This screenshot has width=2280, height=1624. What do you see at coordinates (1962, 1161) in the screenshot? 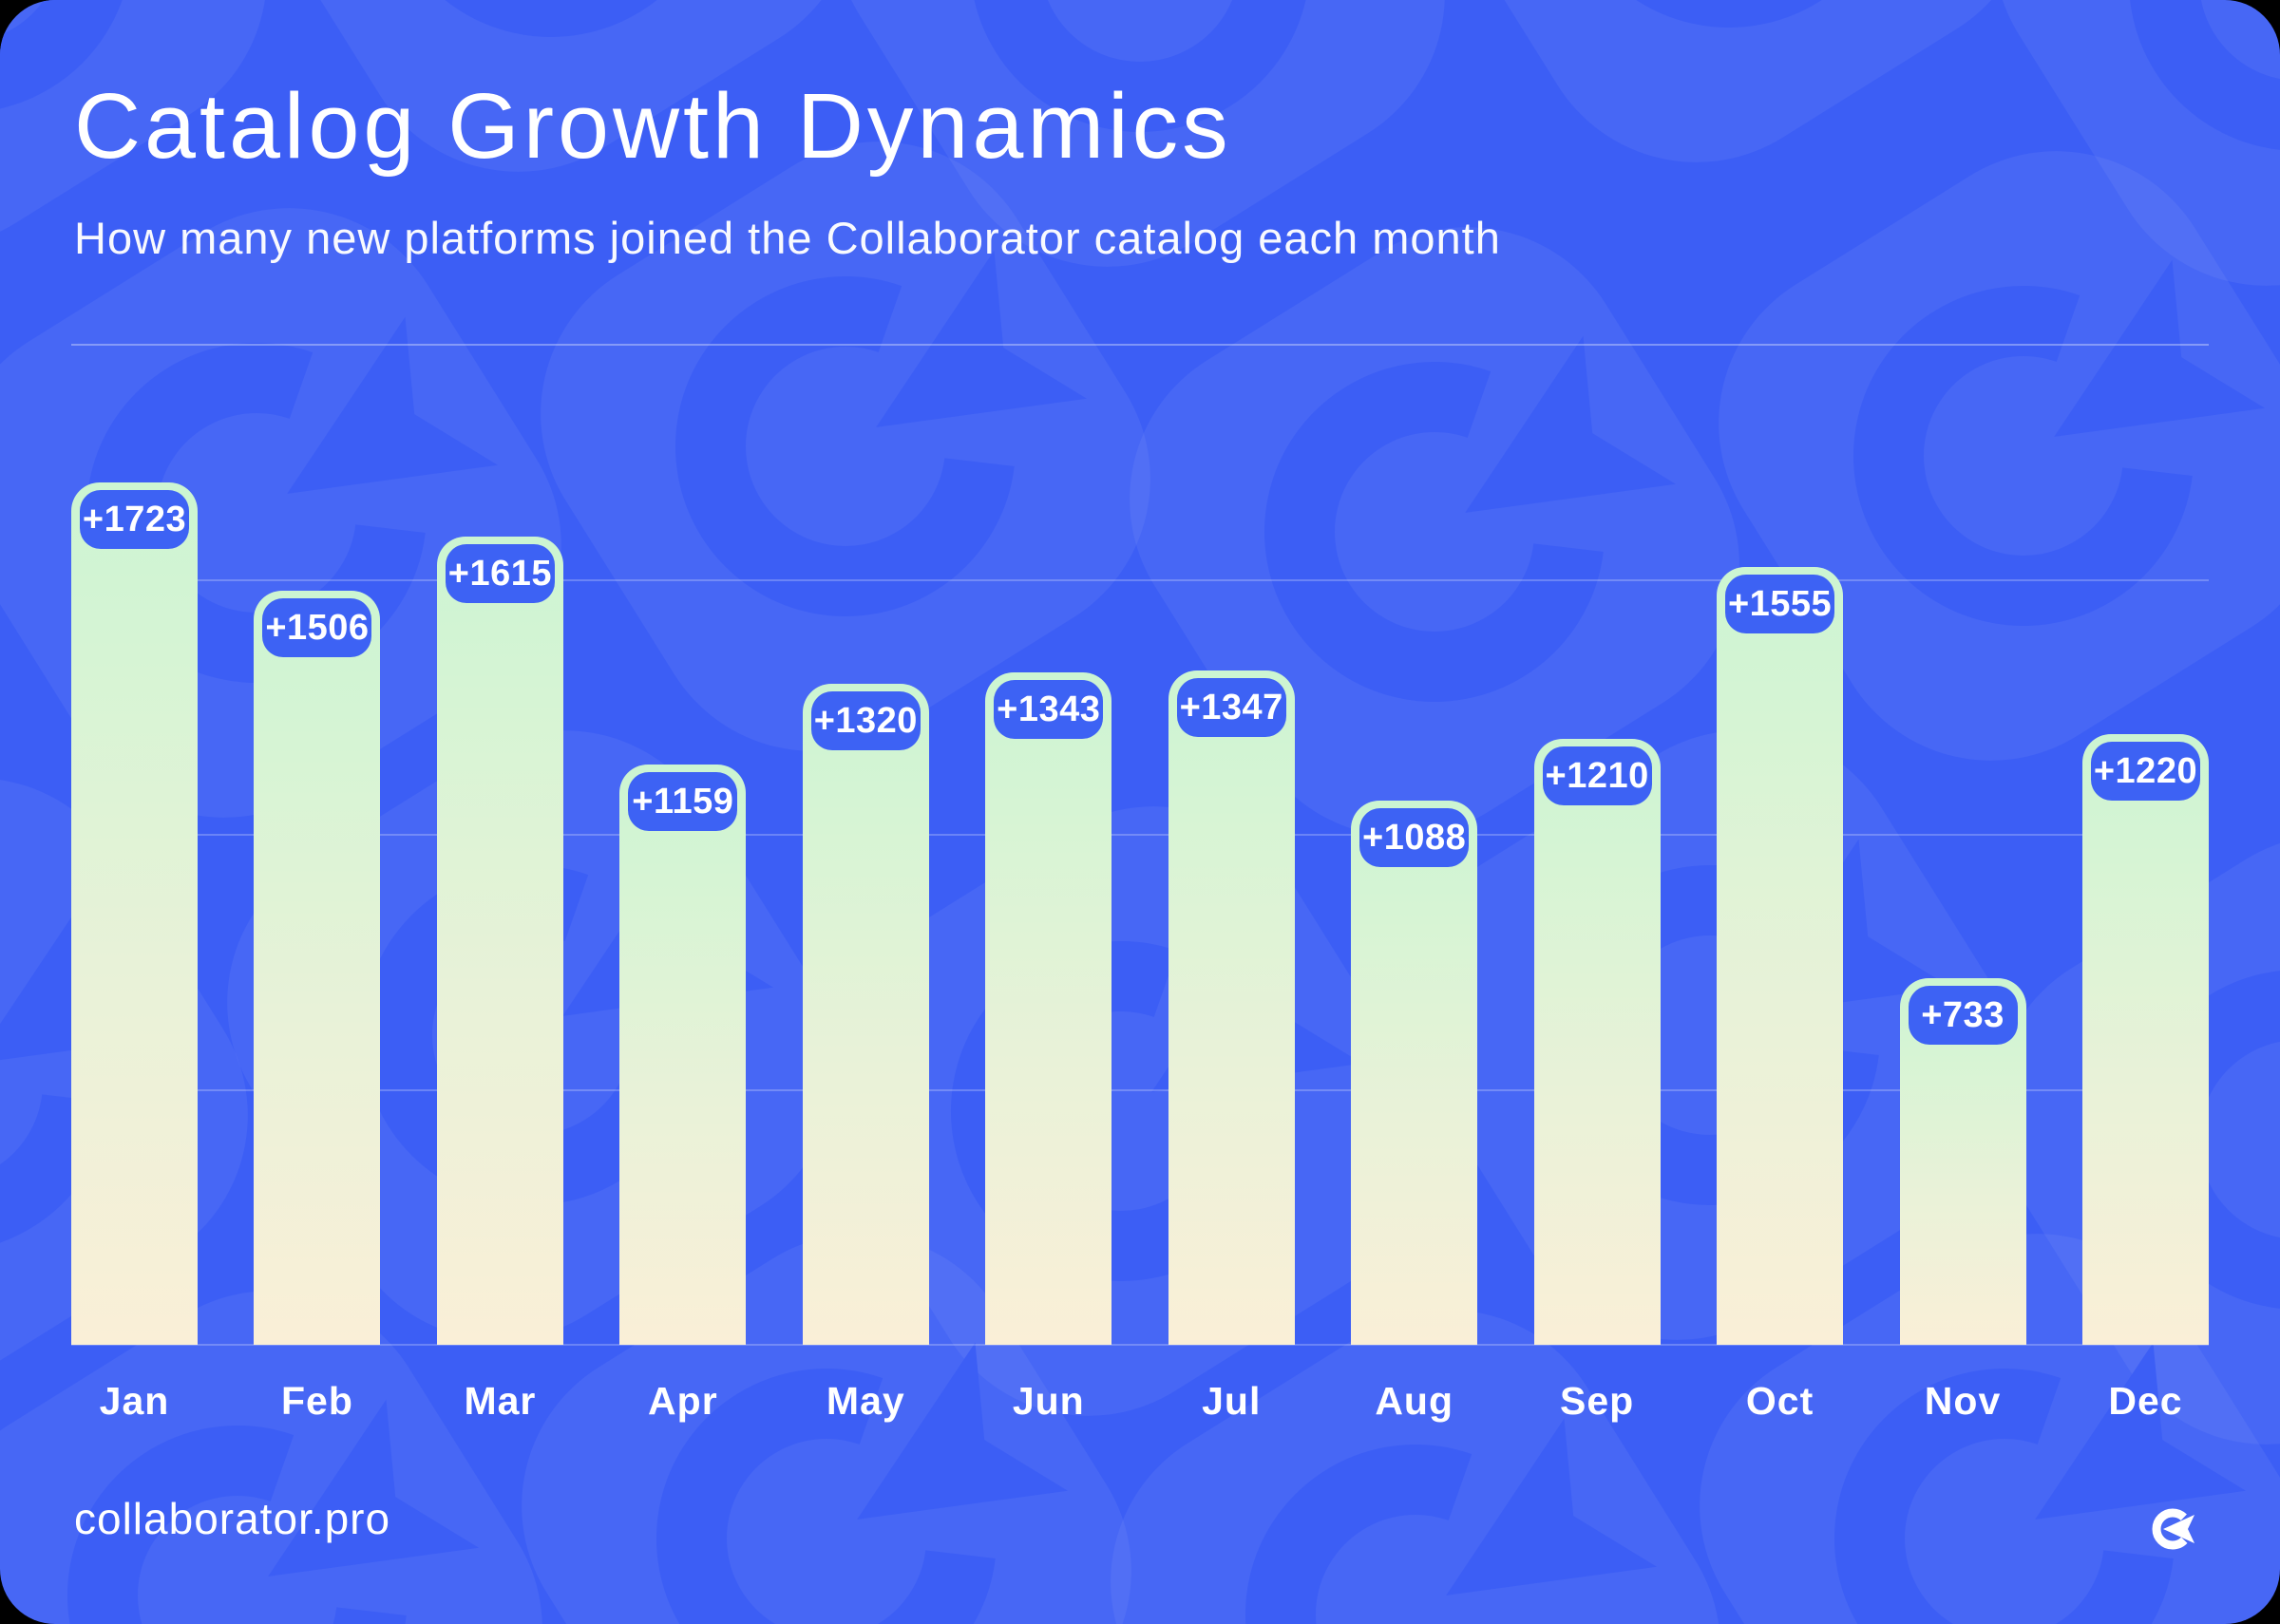
I see `bar-nov: +733` at bounding box center [1962, 1161].